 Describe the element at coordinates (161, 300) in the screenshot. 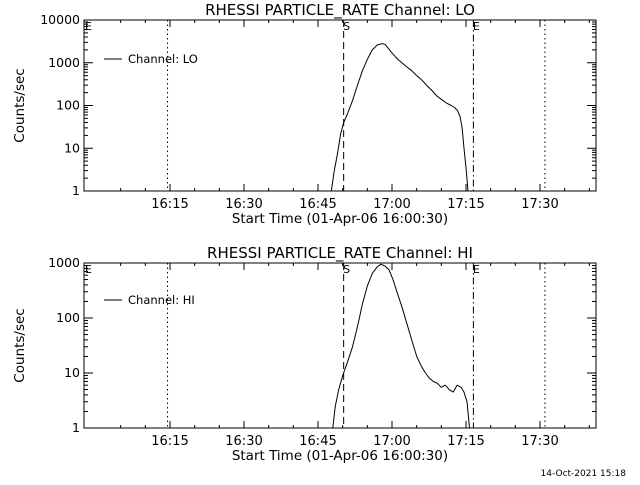

I see `legend-label: Channel: HI` at that location.